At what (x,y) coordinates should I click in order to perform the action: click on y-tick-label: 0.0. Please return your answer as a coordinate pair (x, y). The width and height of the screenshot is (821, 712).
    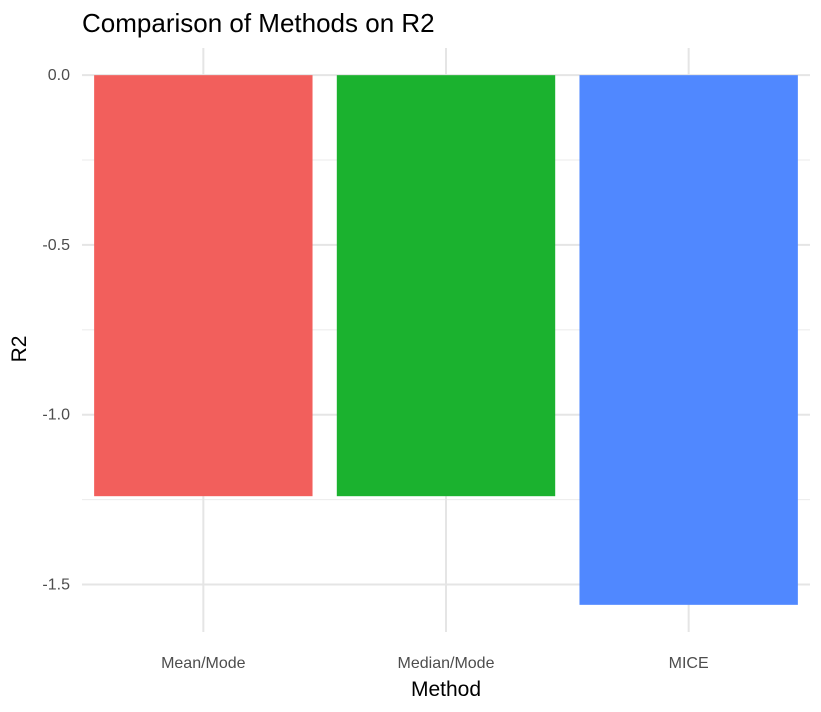
    Looking at the image, I should click on (59, 75).